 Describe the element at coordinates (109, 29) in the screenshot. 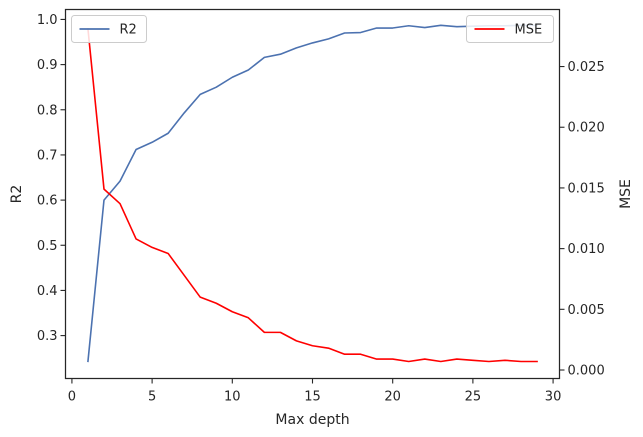

I see `legend-r2: R2` at that location.